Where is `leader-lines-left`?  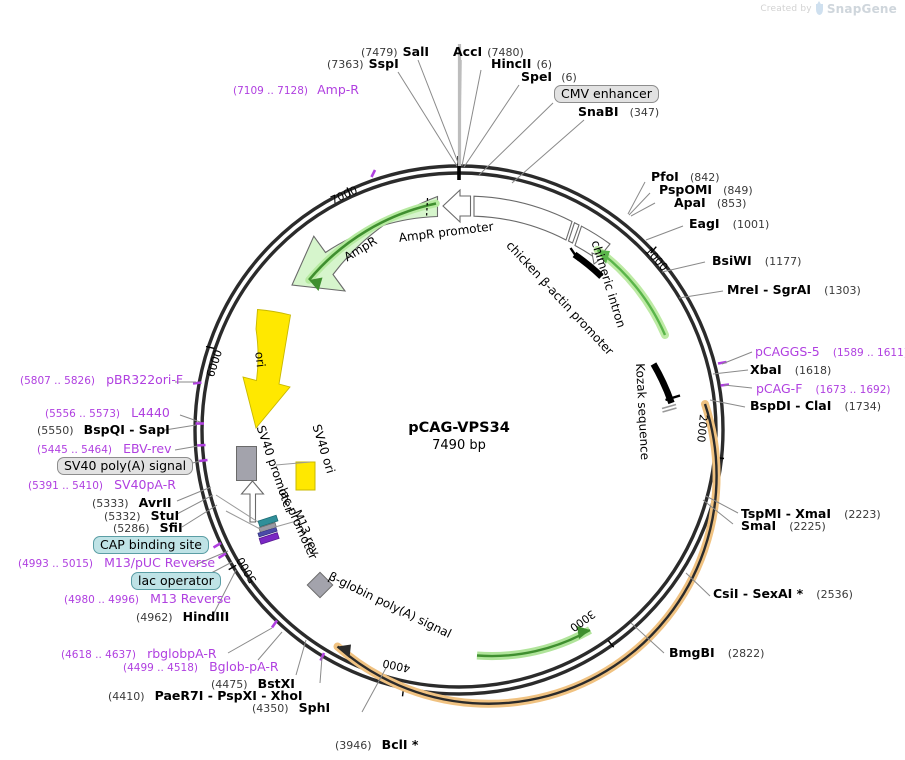 leader-lines-left is located at coordinates (275, 547).